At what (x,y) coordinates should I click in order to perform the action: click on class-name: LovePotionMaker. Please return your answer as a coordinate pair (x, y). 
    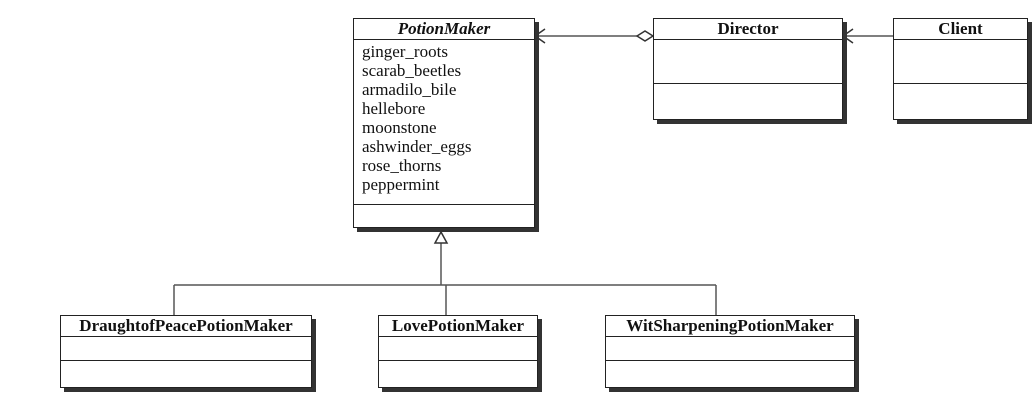
    Looking at the image, I should click on (458, 326).